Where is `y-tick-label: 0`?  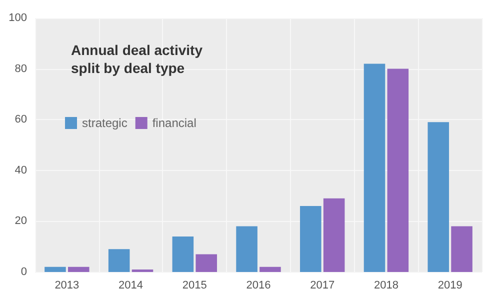 y-tick-label: 0 is located at coordinates (23, 272).